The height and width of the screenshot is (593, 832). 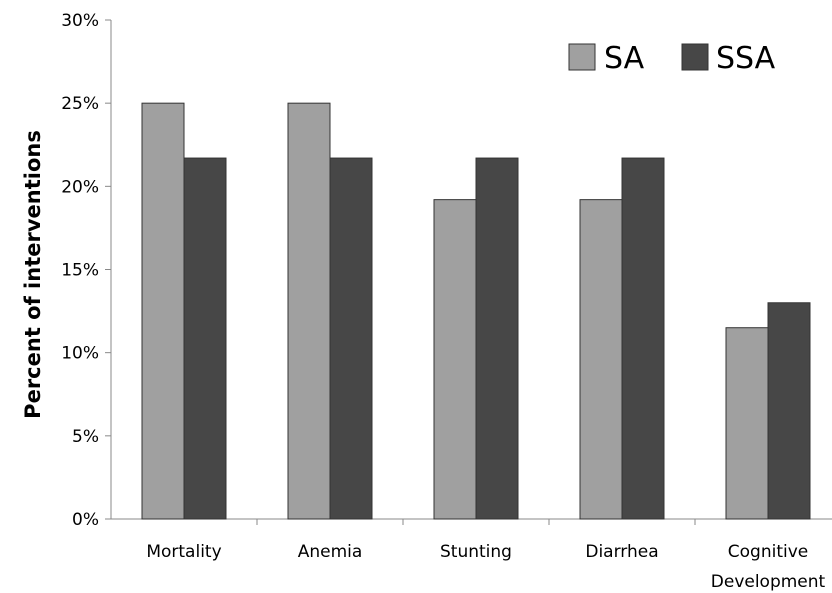 What do you see at coordinates (789, 411) in the screenshot?
I see `bar-ssa-cognitive-development` at bounding box center [789, 411].